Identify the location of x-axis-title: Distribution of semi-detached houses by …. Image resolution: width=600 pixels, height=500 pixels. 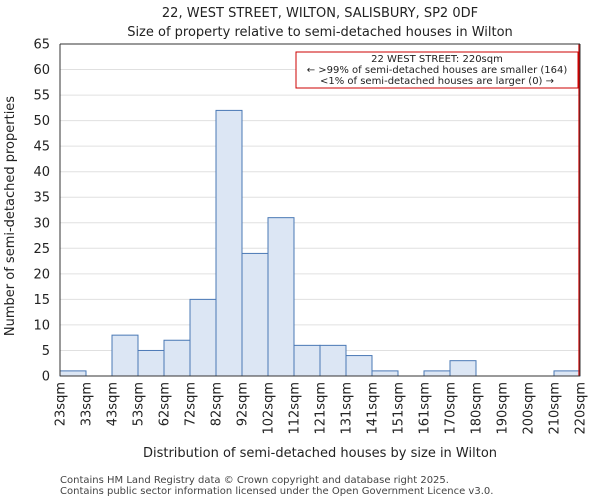
(320, 453).